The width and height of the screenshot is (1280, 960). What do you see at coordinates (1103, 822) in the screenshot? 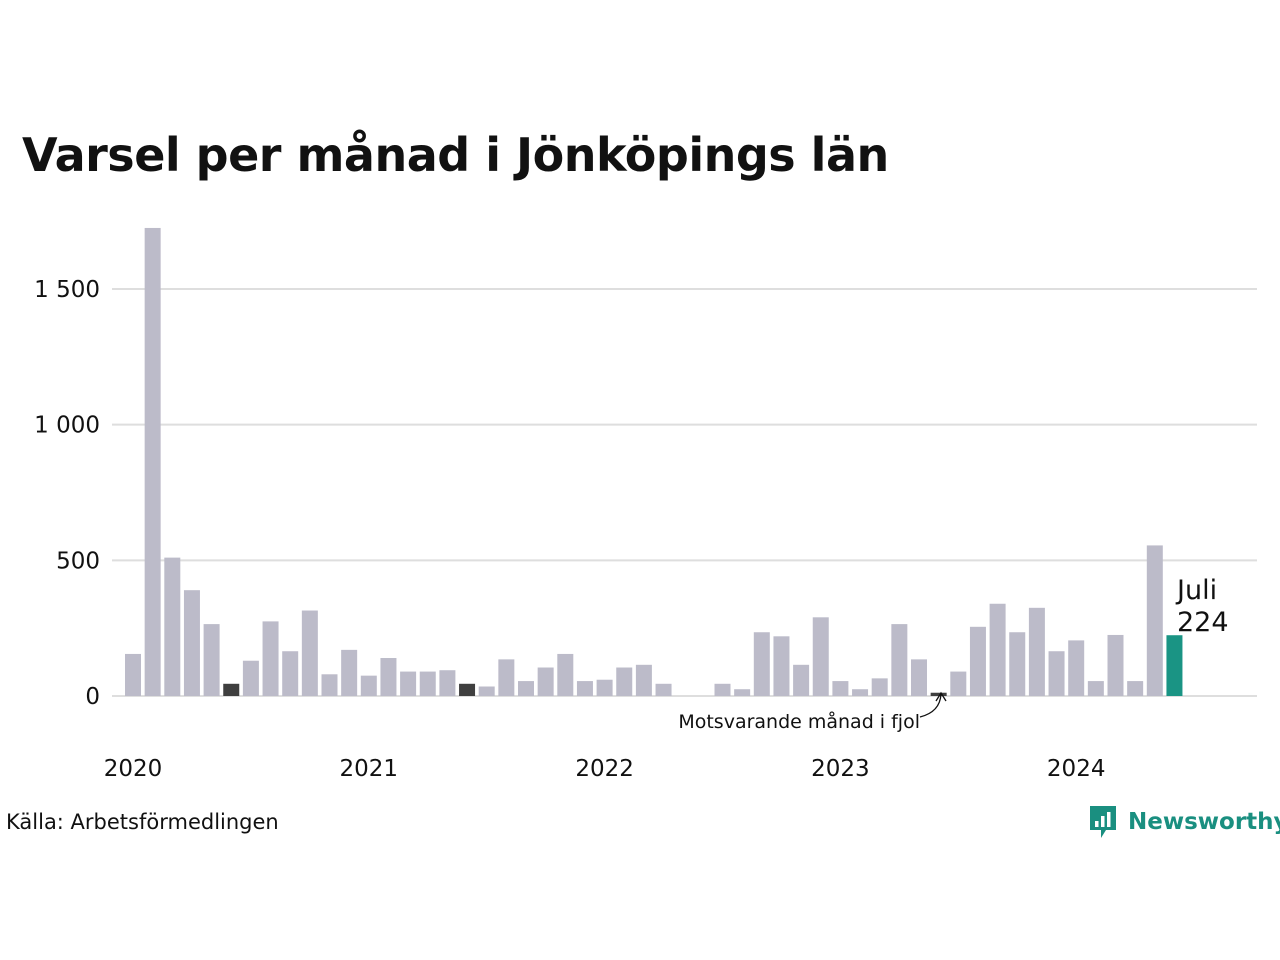
I see `newsworthy-chart-bubble-icon` at bounding box center [1103, 822].